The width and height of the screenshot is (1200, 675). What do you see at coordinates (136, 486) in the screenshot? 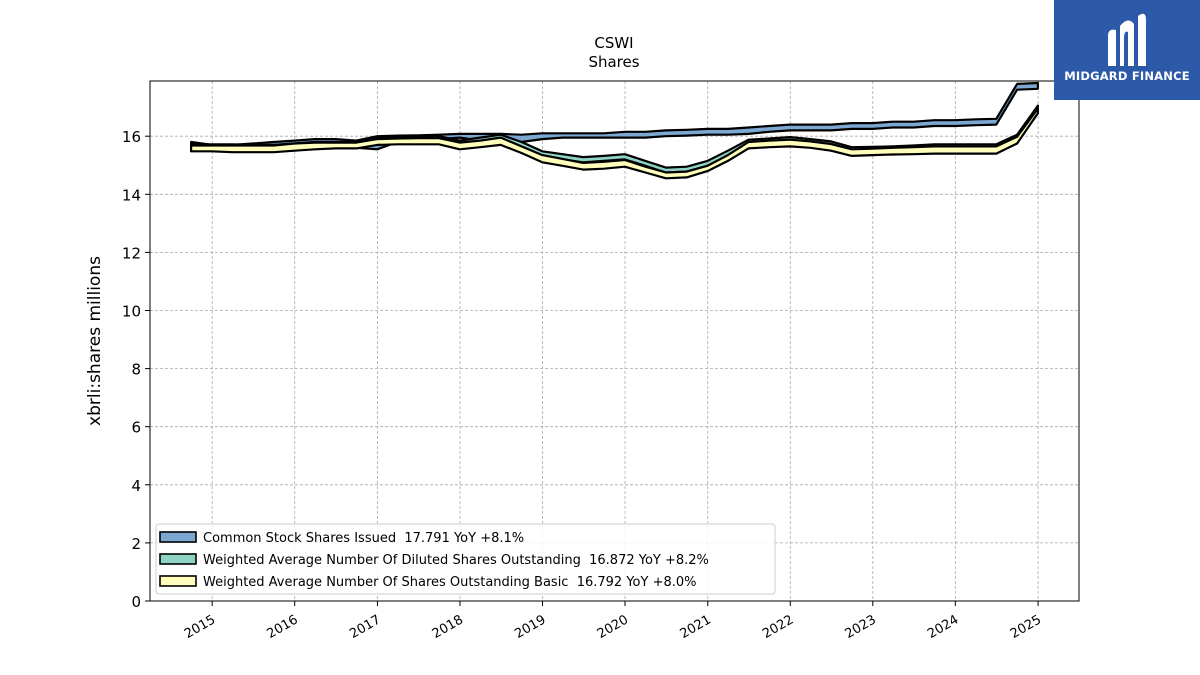
I see `y-tick-label: 4` at bounding box center [136, 486].